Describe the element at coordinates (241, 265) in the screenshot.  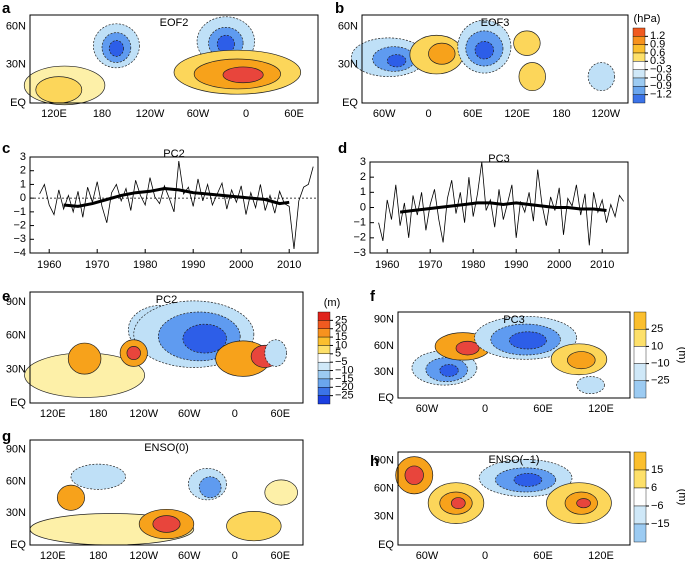
I see `x-tick-label: 2000` at that location.